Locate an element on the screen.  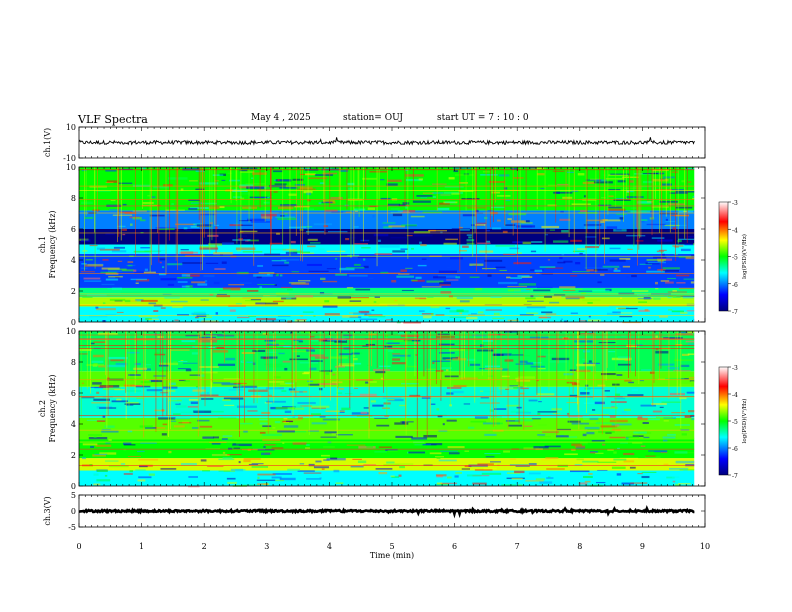
x-tick-label: 10 is located at coordinates (705, 546).